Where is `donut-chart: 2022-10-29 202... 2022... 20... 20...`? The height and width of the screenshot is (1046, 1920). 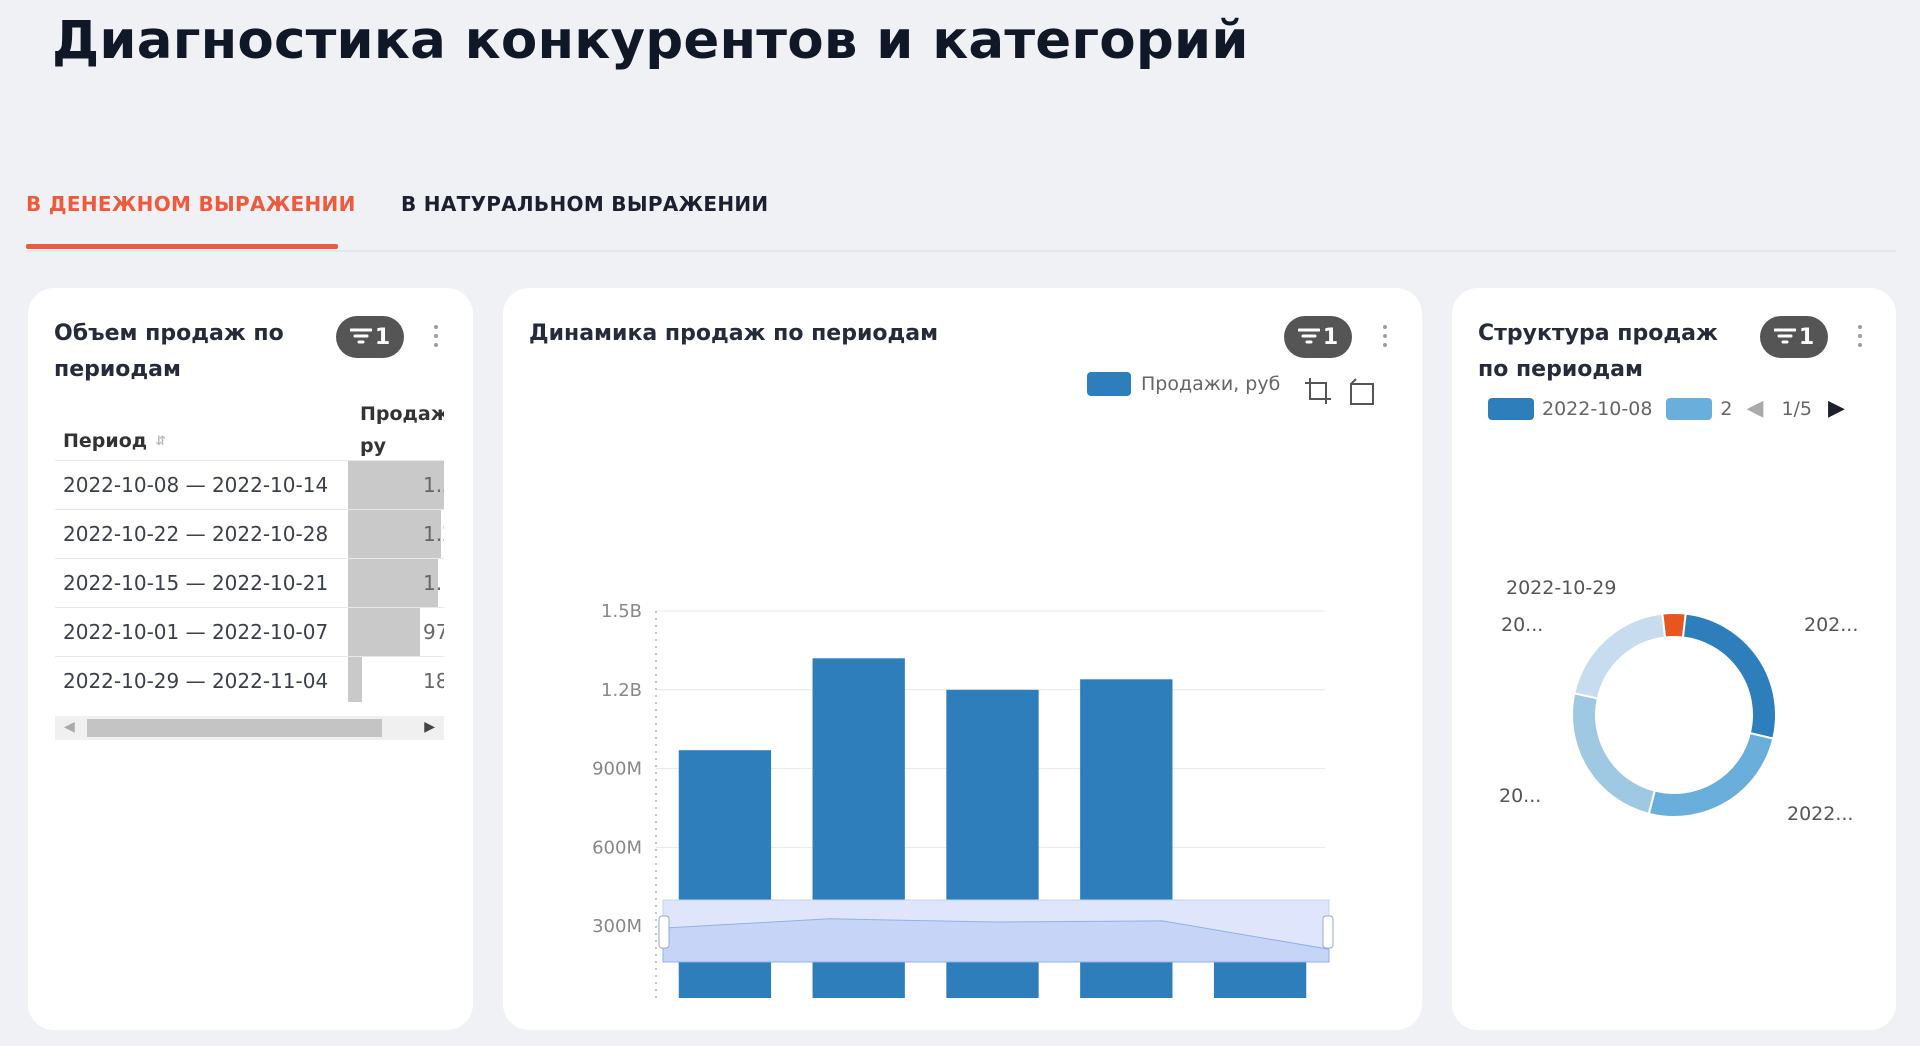 donut-chart: 2022-10-29 202... 2022... 20... 20... is located at coordinates (1678, 701).